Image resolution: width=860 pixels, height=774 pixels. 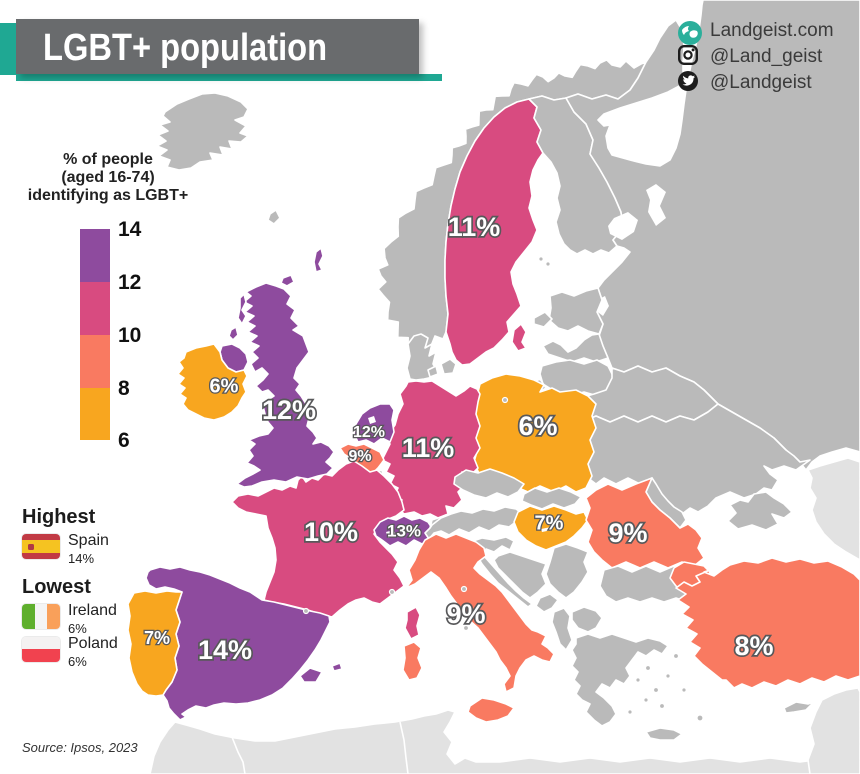 I want to click on svg-text: 13%, so click(x=404, y=530).